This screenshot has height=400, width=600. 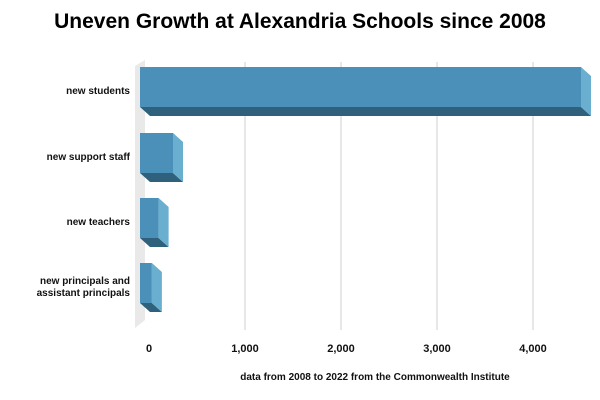 What do you see at coordinates (533, 349) in the screenshot?
I see `x-tick-label: 4,000` at bounding box center [533, 349].